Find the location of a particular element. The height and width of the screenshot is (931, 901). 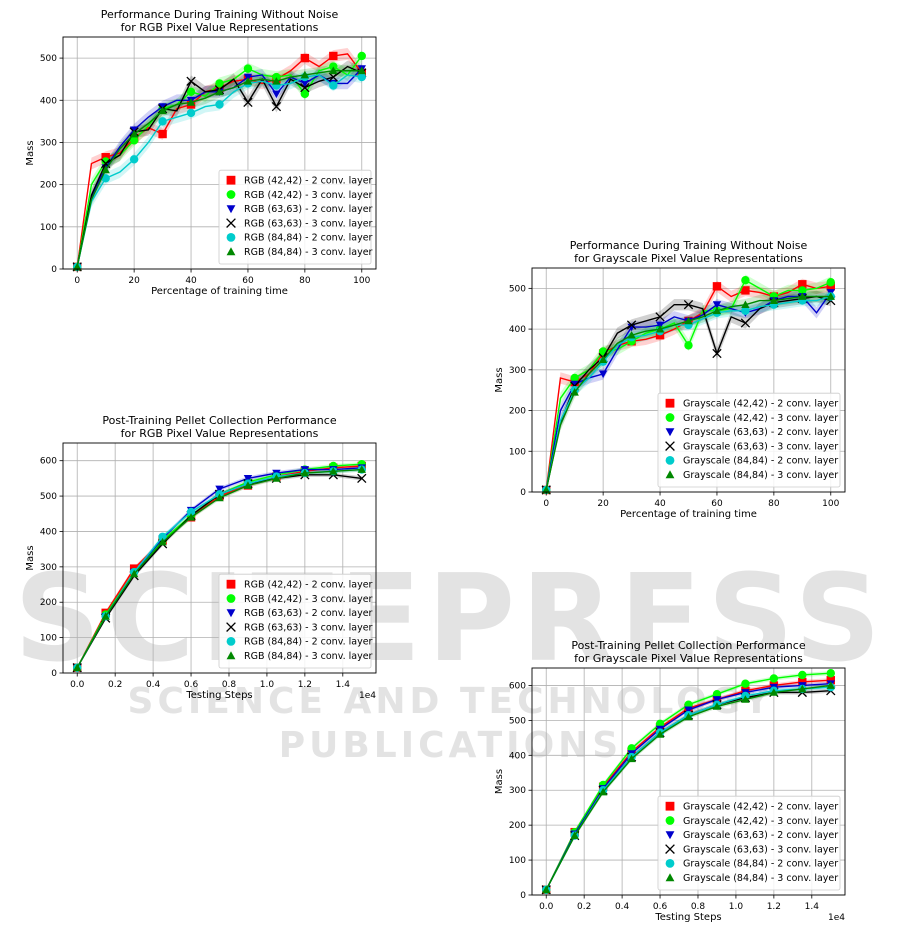

x-tick-label: 0.2 is located at coordinates (115, 685).